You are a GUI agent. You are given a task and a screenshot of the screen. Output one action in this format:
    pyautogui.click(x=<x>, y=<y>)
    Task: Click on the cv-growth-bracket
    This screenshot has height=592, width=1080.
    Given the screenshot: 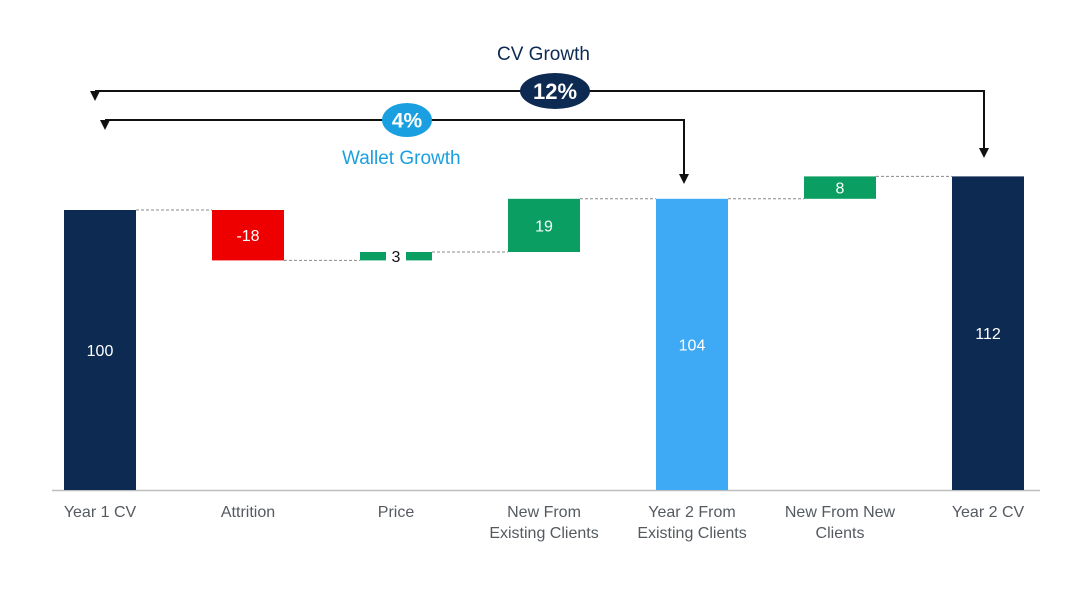 What is the action you would take?
    pyautogui.click(x=540, y=119)
    